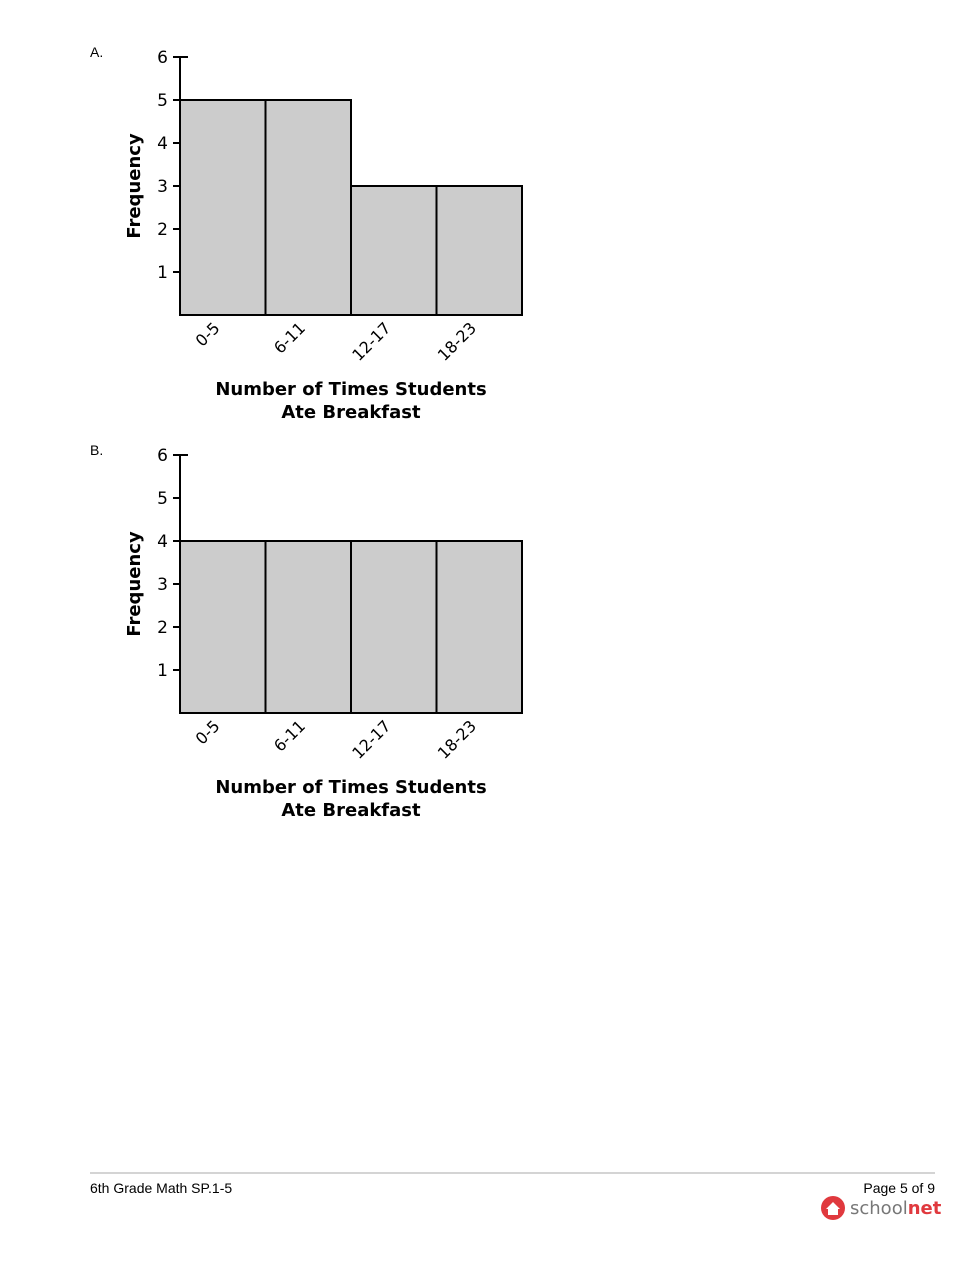 This screenshot has width=979, height=1266. Describe the element at coordinates (96, 52) in the screenshot. I see `option-label: A.` at that location.